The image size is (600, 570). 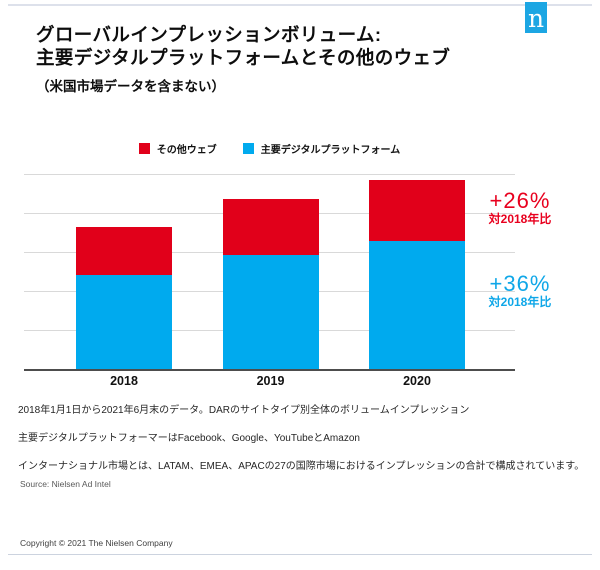 I want to click on annotation-platform-growth: +36% 対2018年比, so click(x=520, y=290).